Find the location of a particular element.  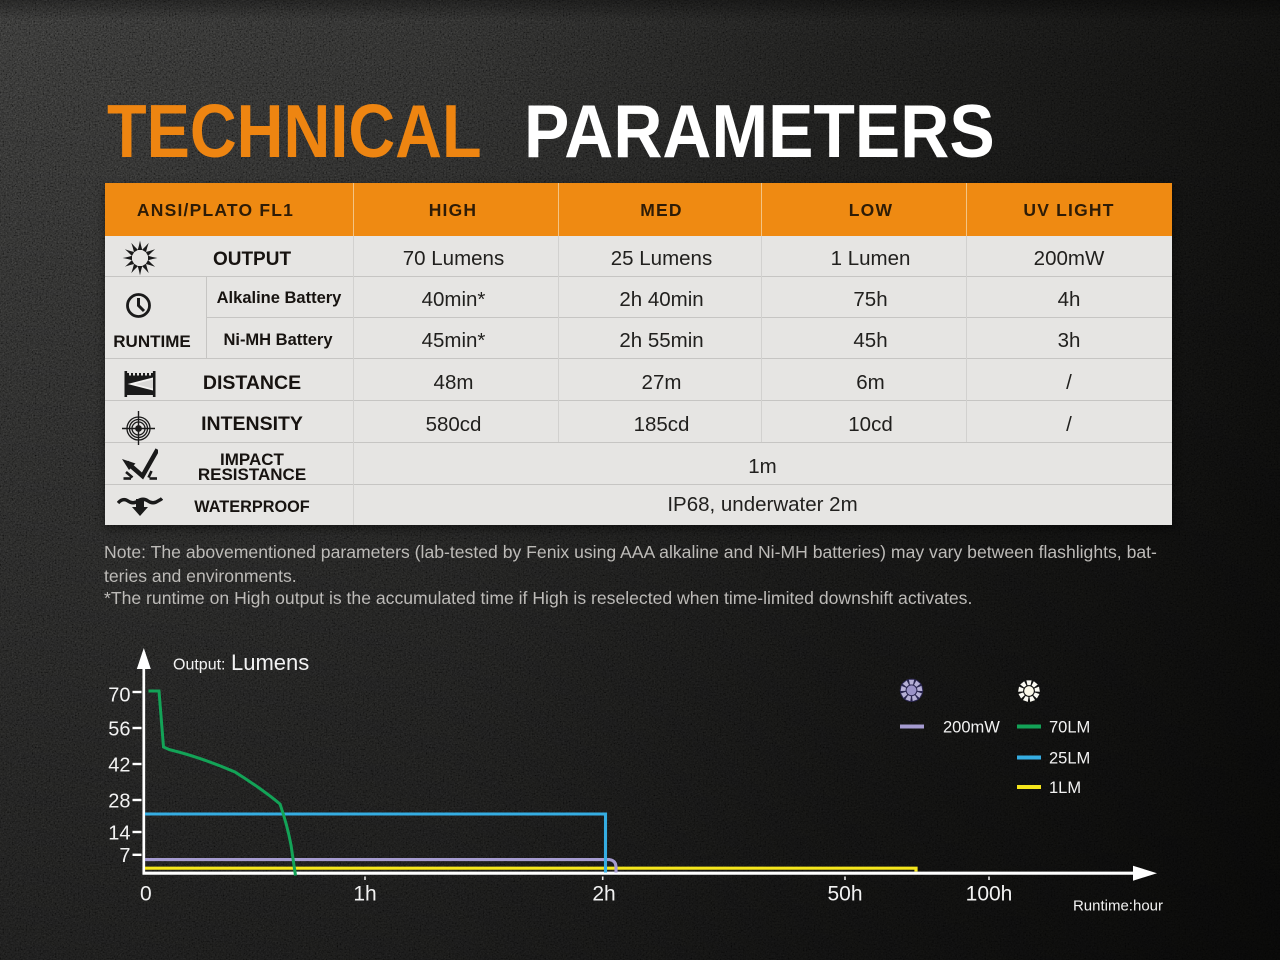

svg-text: 42 is located at coordinates (119, 765).